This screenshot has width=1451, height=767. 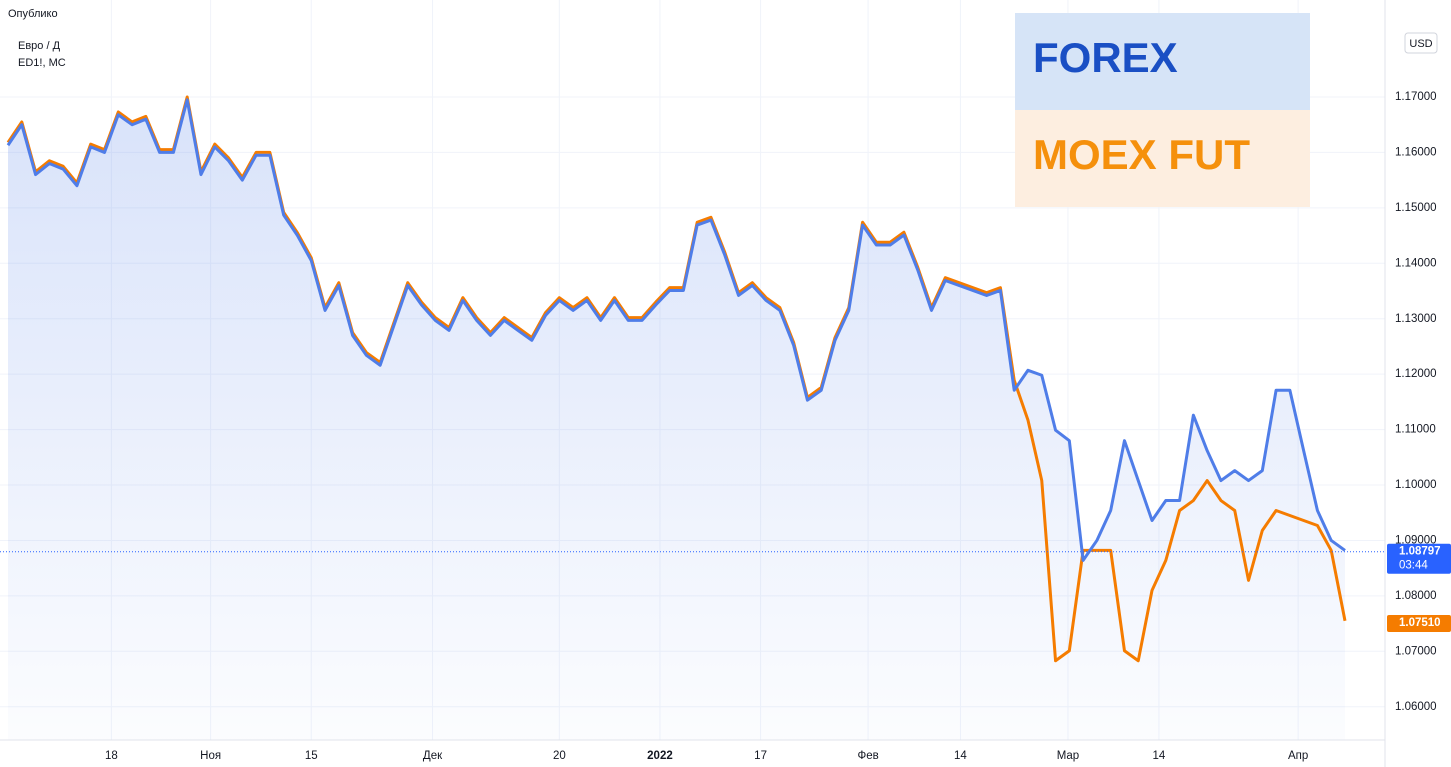 I want to click on x-tick-label: Апр, so click(x=1298, y=756).